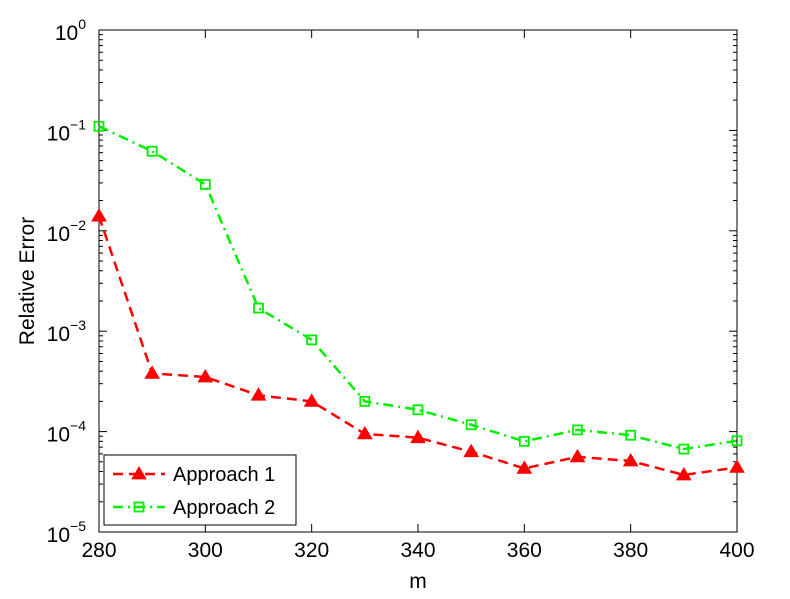 The image size is (790, 599). What do you see at coordinates (98, 550) in the screenshot?
I see `x-tick-label: 280` at bounding box center [98, 550].